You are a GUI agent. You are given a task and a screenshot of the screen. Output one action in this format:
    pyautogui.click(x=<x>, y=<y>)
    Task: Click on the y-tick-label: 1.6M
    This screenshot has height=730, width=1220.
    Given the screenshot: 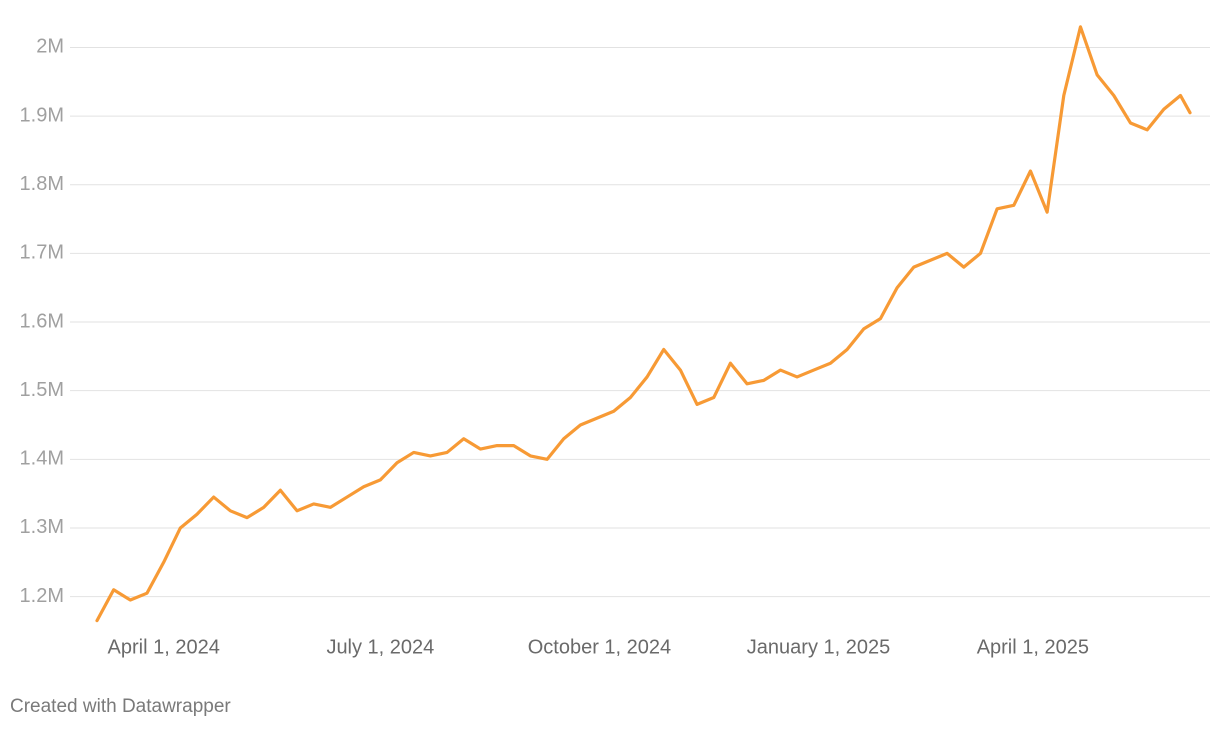 What is the action you would take?
    pyautogui.click(x=42, y=321)
    